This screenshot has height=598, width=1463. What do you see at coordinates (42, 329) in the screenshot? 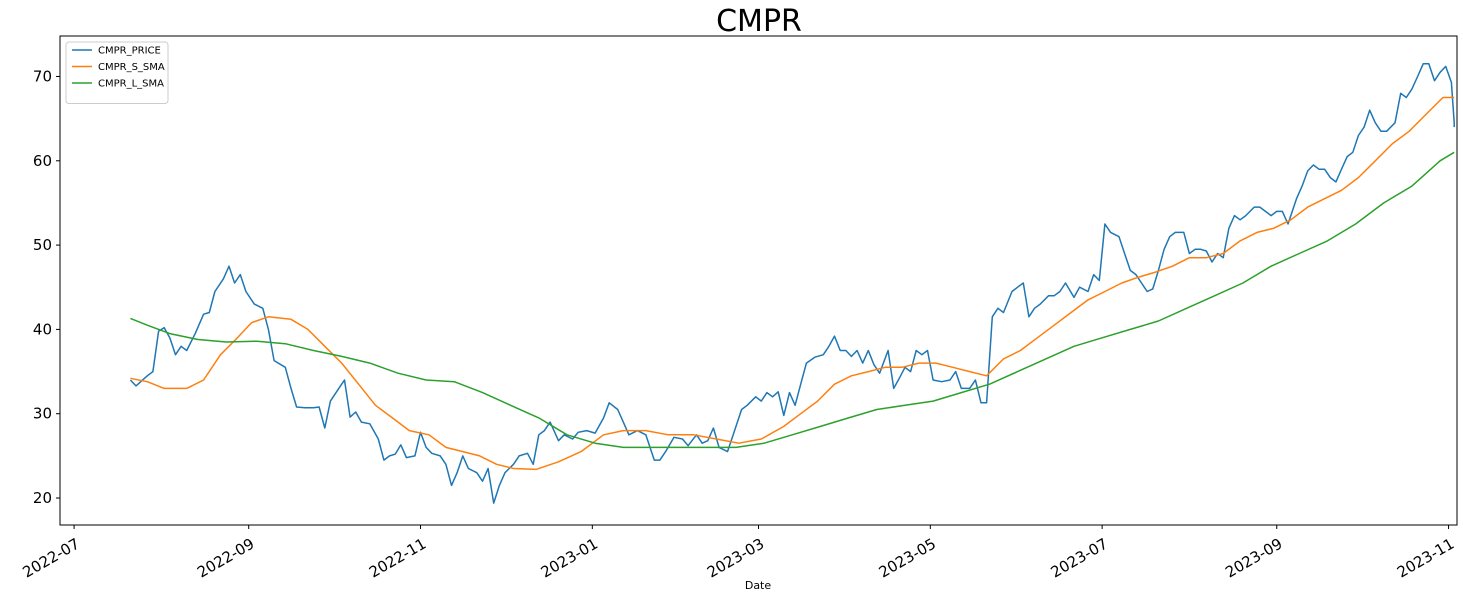
I see `y-tick-label: 40` at bounding box center [42, 329].